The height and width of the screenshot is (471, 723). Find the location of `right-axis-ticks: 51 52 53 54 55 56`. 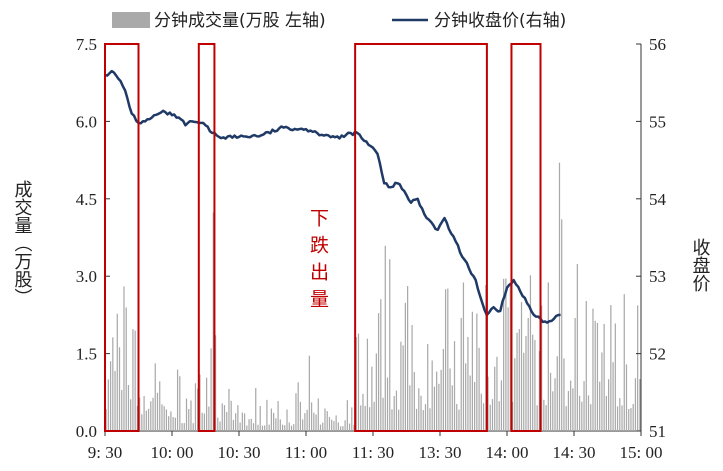

right-axis-ticks: 51 52 53 54 55 56 is located at coordinates (651, 238).